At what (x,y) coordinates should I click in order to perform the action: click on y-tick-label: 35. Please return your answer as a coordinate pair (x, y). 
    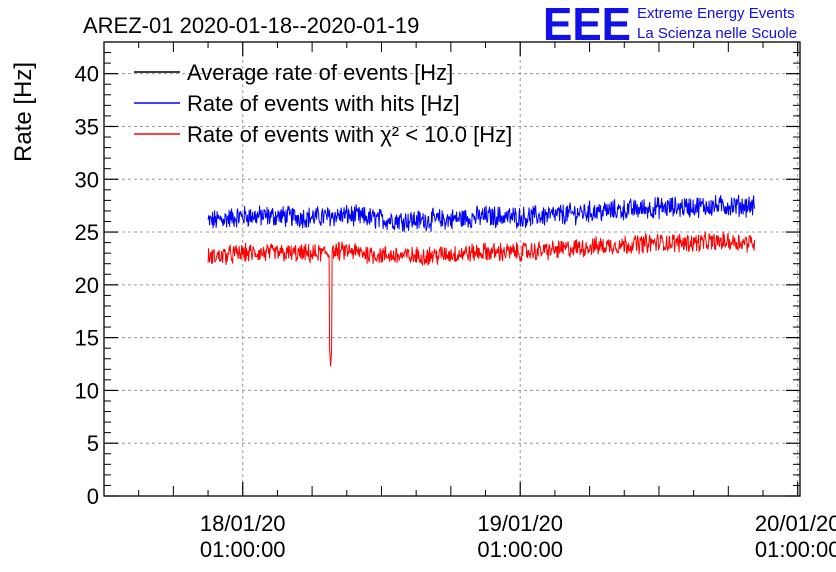
    Looking at the image, I should click on (87, 126).